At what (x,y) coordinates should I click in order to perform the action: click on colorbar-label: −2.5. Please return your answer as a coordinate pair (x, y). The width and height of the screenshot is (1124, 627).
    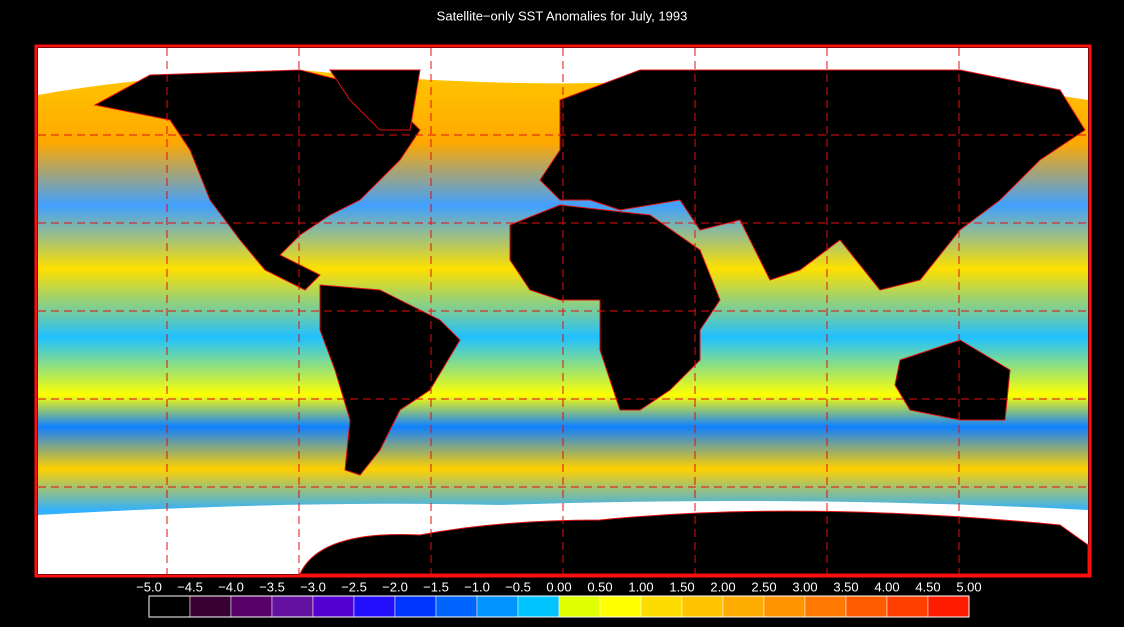
    Looking at the image, I should click on (354, 586).